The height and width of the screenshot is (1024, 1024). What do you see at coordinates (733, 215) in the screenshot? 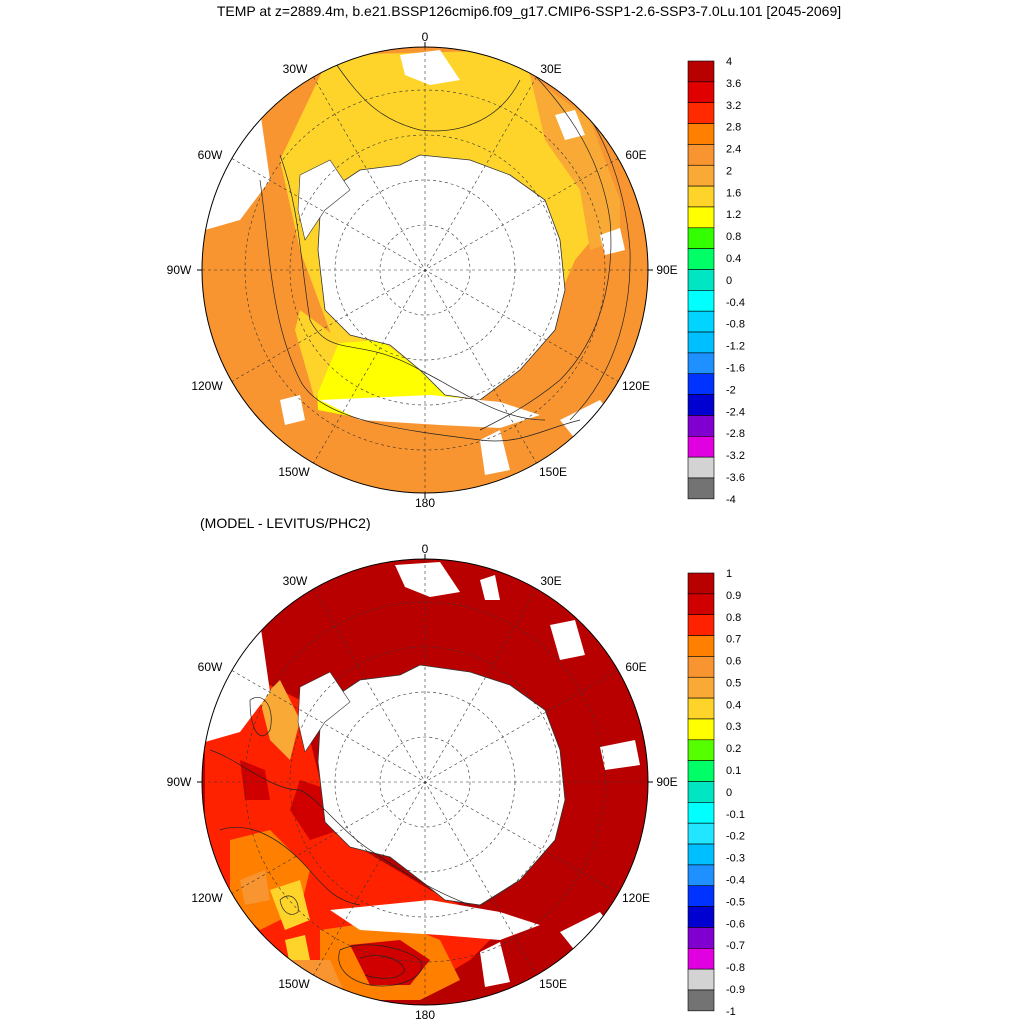
I see `top-colorbar-label: 1.2` at bounding box center [733, 215].